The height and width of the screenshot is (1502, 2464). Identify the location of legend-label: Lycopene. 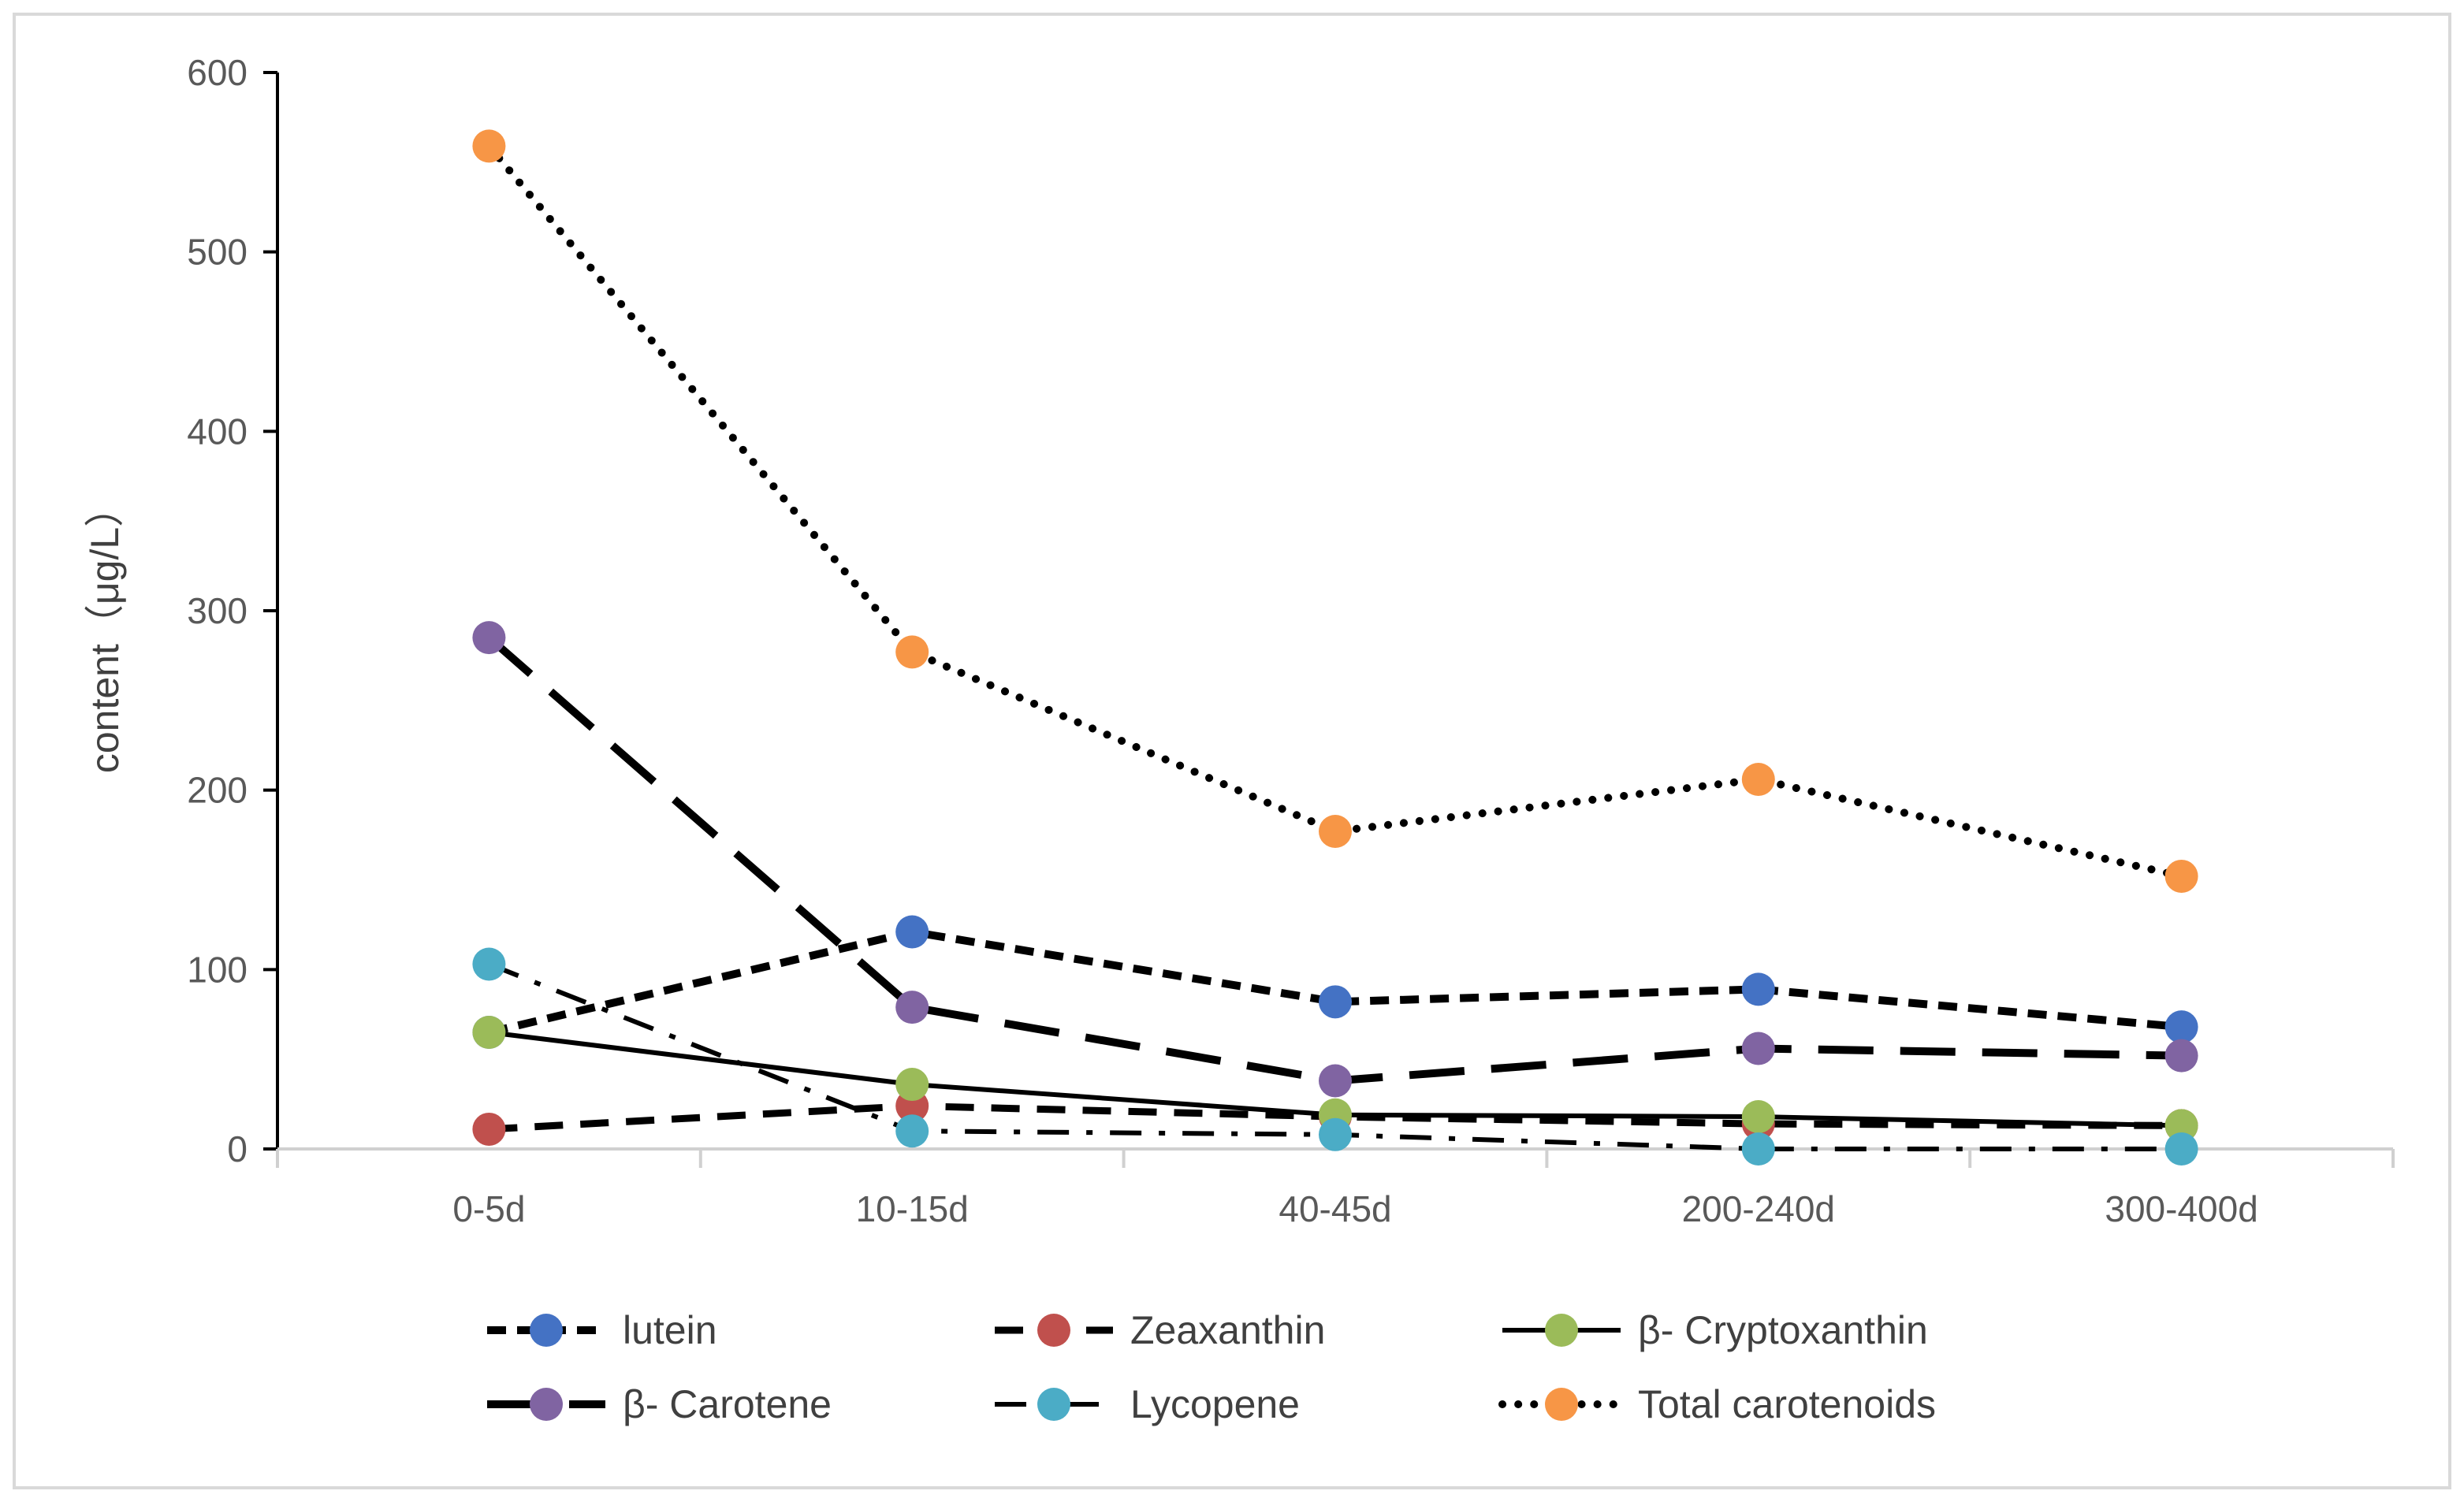
(1215, 1404).